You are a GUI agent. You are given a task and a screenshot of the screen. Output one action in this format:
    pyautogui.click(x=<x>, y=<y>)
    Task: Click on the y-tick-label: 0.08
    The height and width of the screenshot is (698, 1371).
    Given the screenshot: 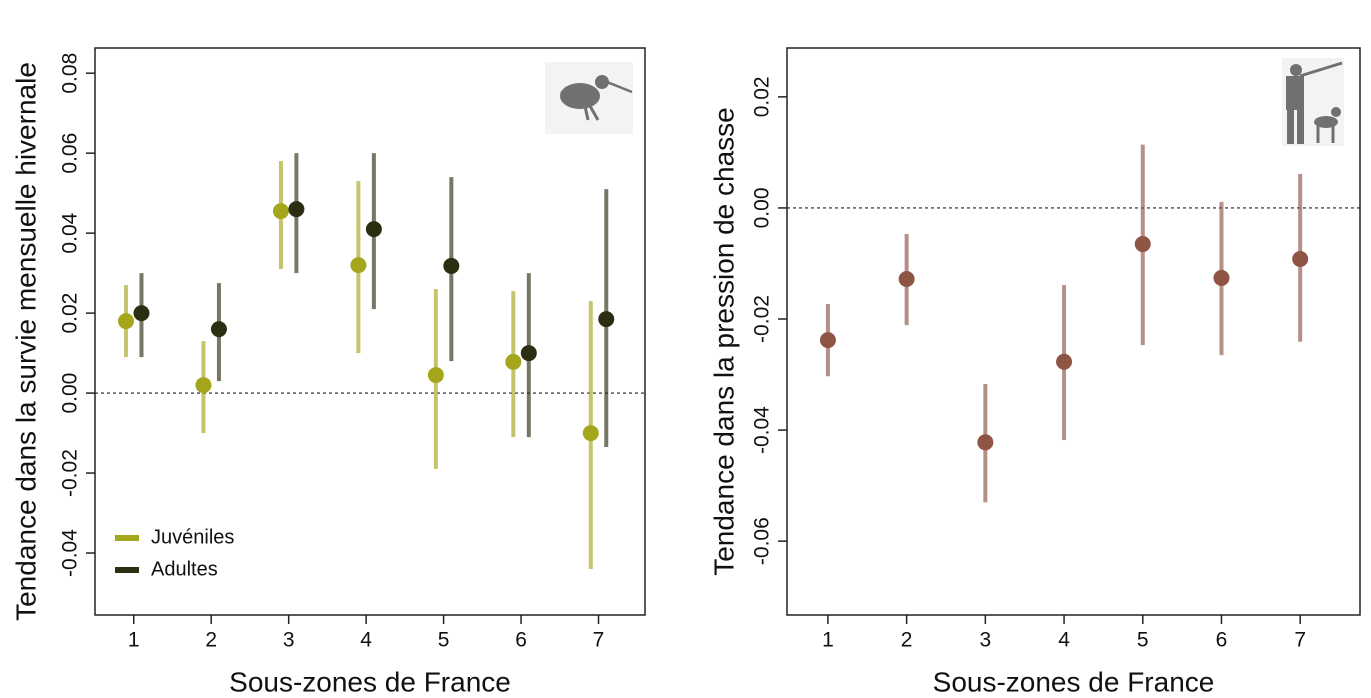 What is the action you would take?
    pyautogui.click(x=70, y=73)
    